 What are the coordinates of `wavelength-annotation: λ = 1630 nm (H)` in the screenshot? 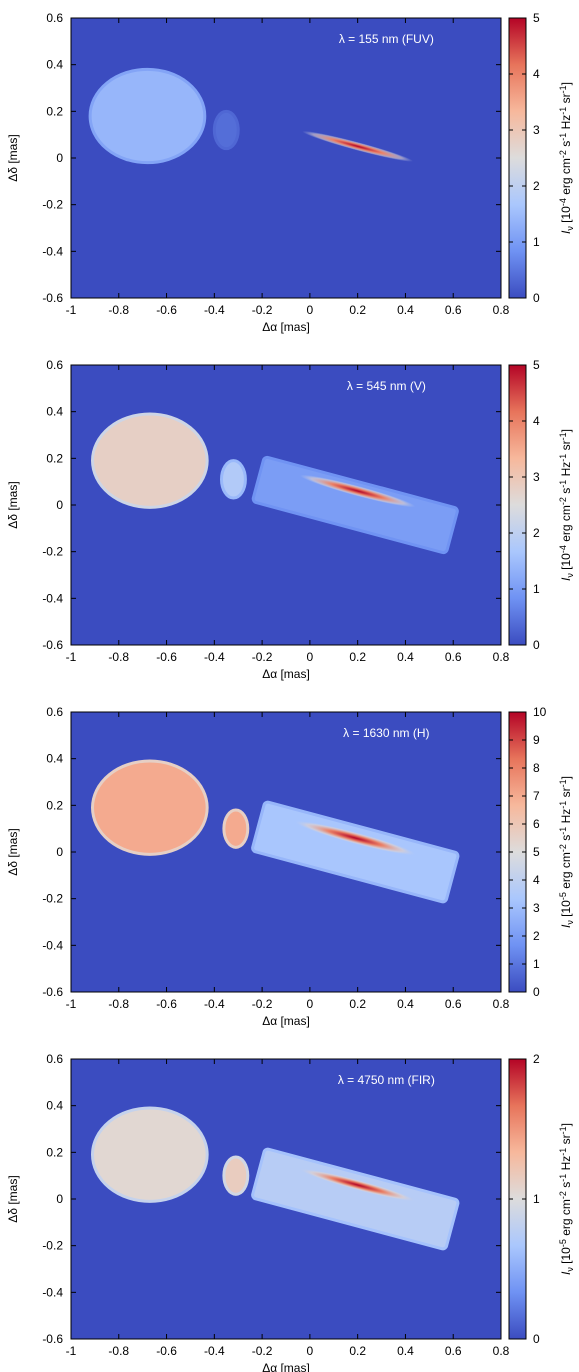 It's located at (386, 733).